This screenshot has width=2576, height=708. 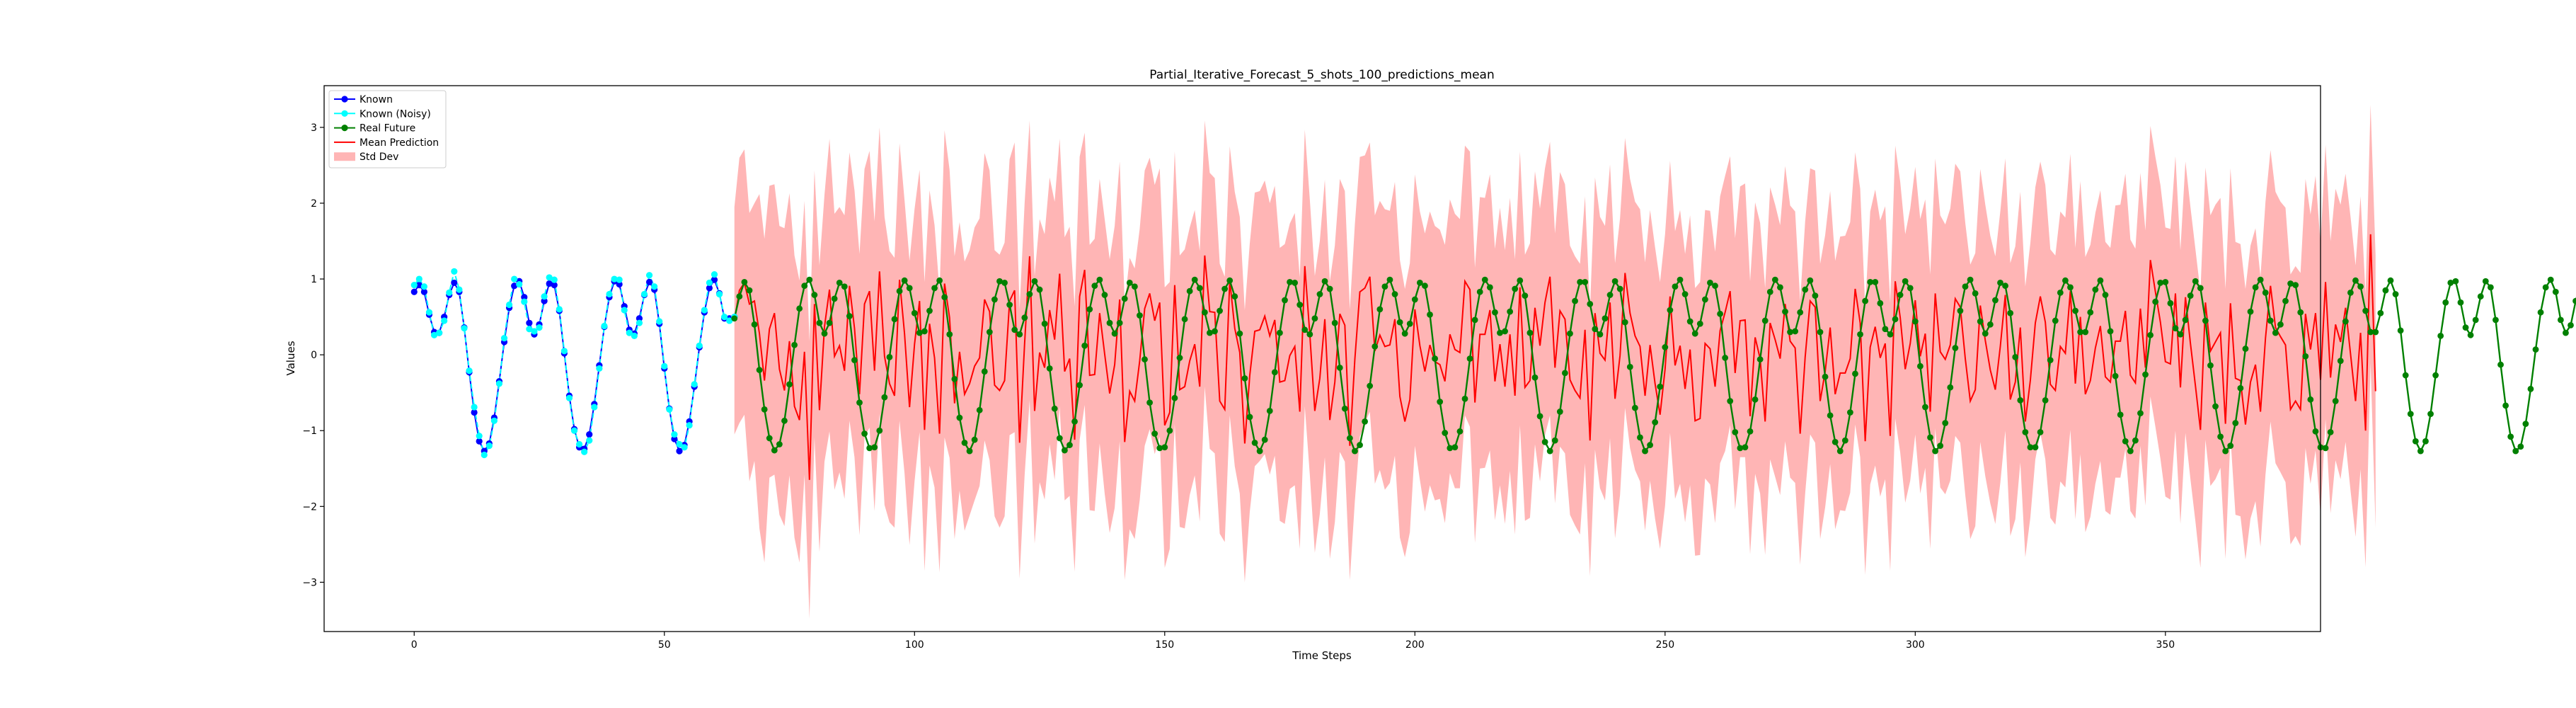 I want to click on x-tick-label-150: 150, so click(x=1165, y=645).